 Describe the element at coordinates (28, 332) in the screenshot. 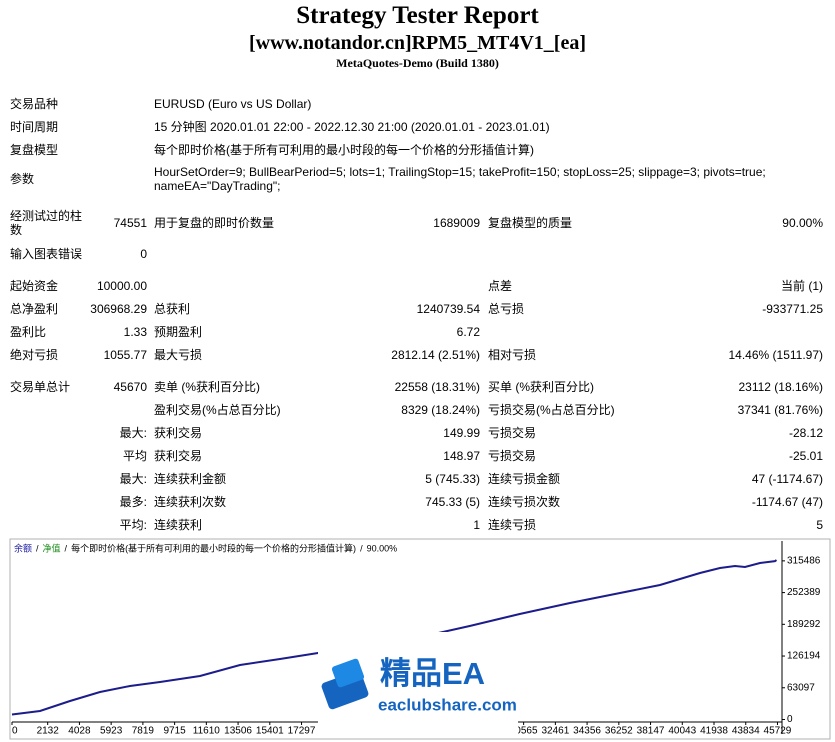

I see `cell-label: 盈利比` at that location.